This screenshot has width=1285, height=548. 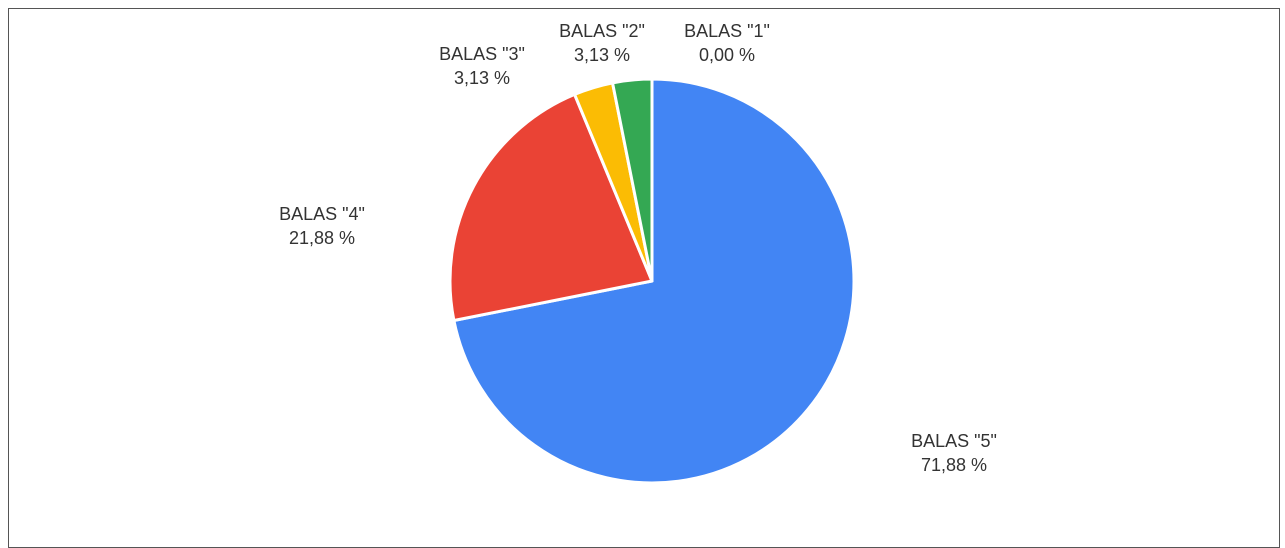 I want to click on slice-label-name: BALAS "2", so click(x=602, y=31).